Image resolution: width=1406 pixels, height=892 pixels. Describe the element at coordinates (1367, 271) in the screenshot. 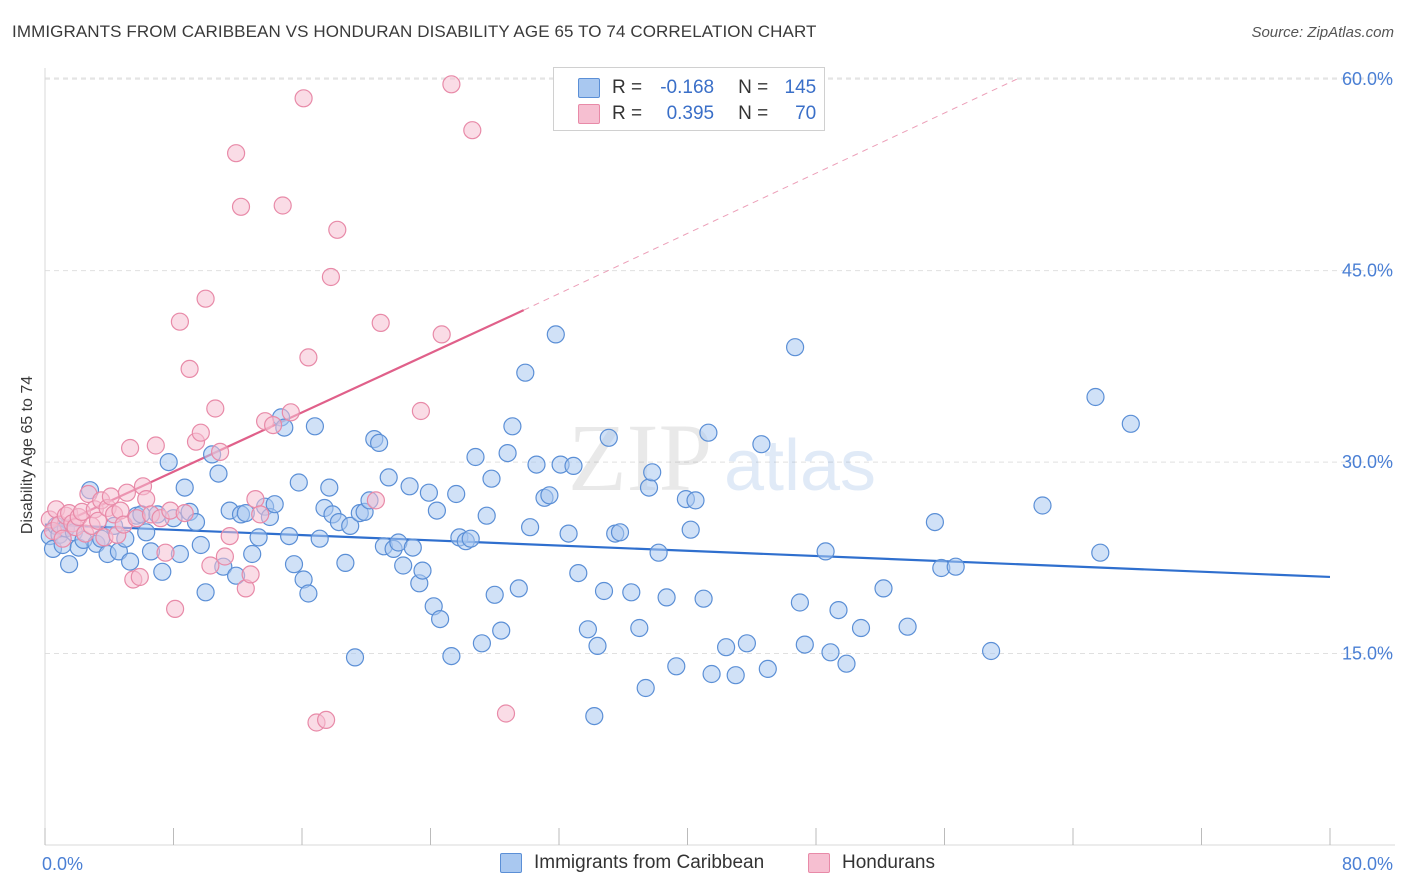

I see `y-tick-label: 45.0%` at that location.